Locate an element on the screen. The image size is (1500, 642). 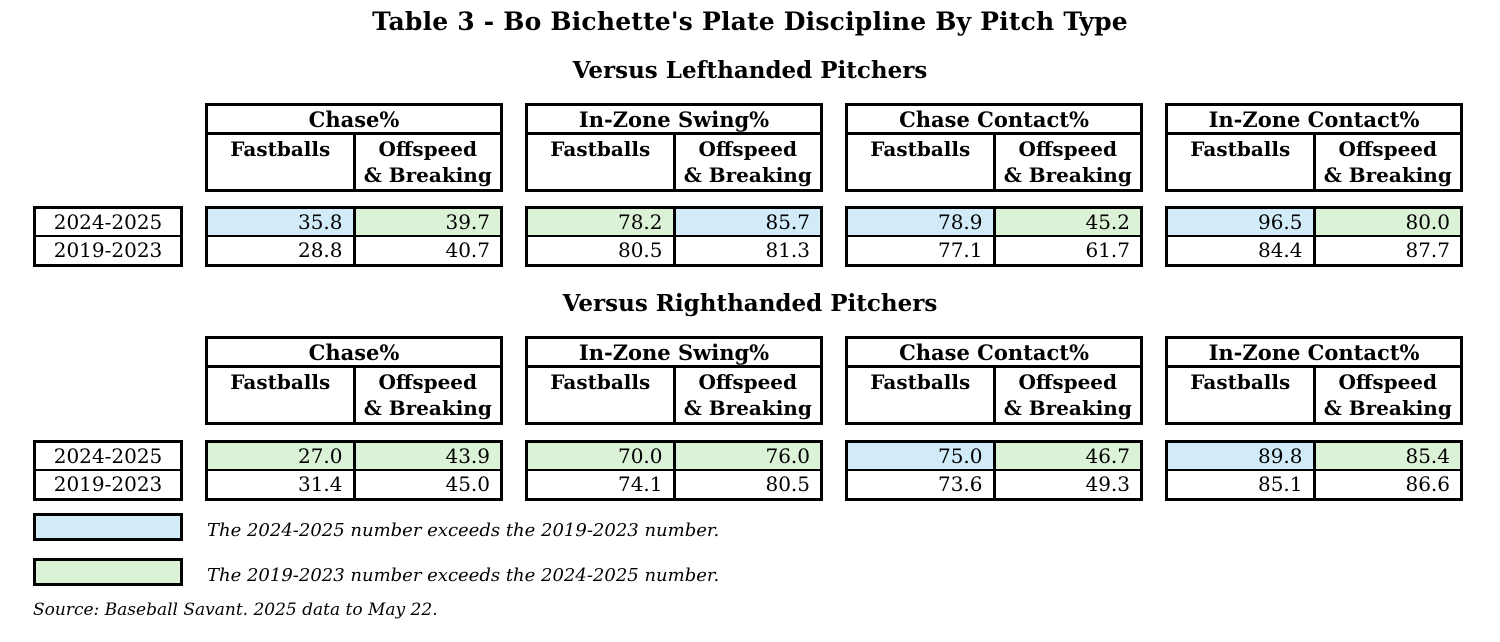
data-row: 78.9 45.2 is located at coordinates (994, 223).